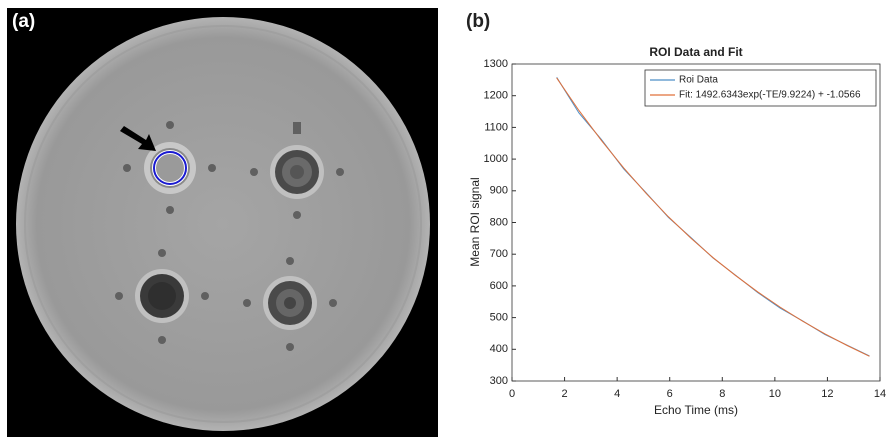 The height and width of the screenshot is (437, 891). Describe the element at coordinates (499, 191) in the screenshot. I see `y-tick-label: 900` at that location.